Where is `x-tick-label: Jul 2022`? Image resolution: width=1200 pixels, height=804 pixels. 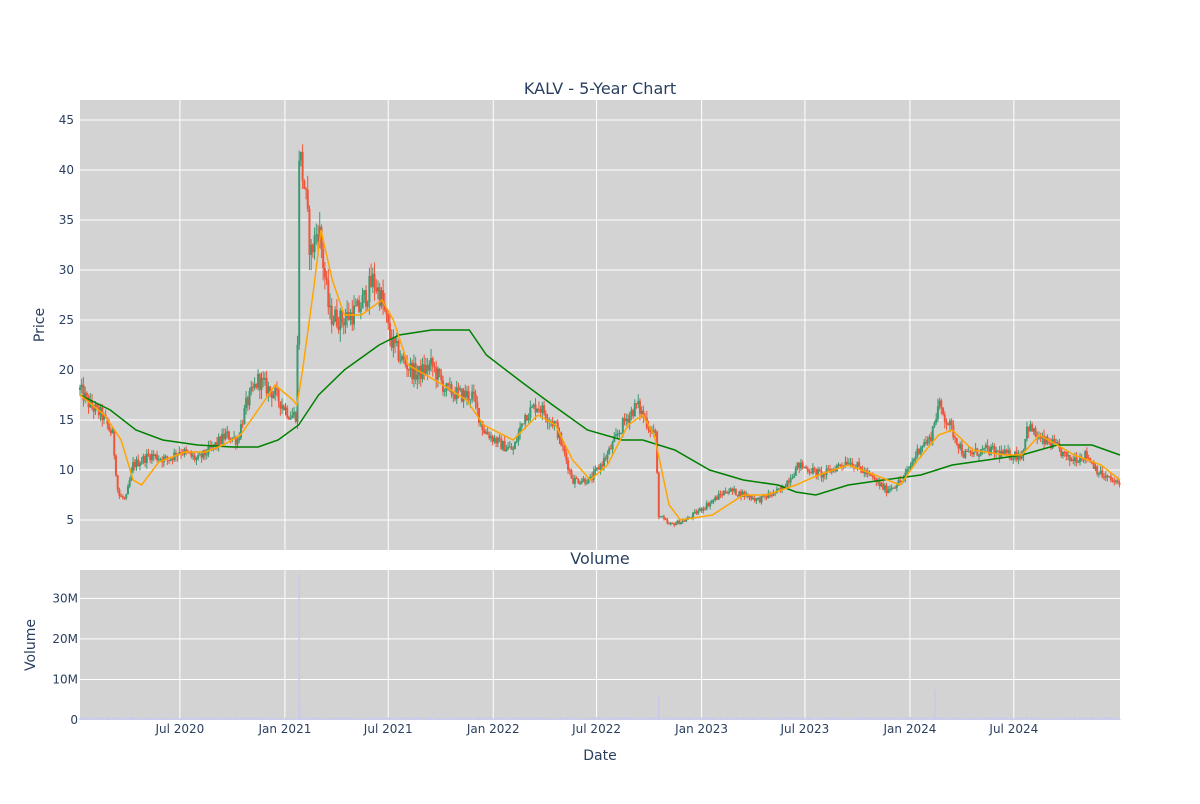 x-tick-label: Jul 2022 is located at coordinates (596, 729).